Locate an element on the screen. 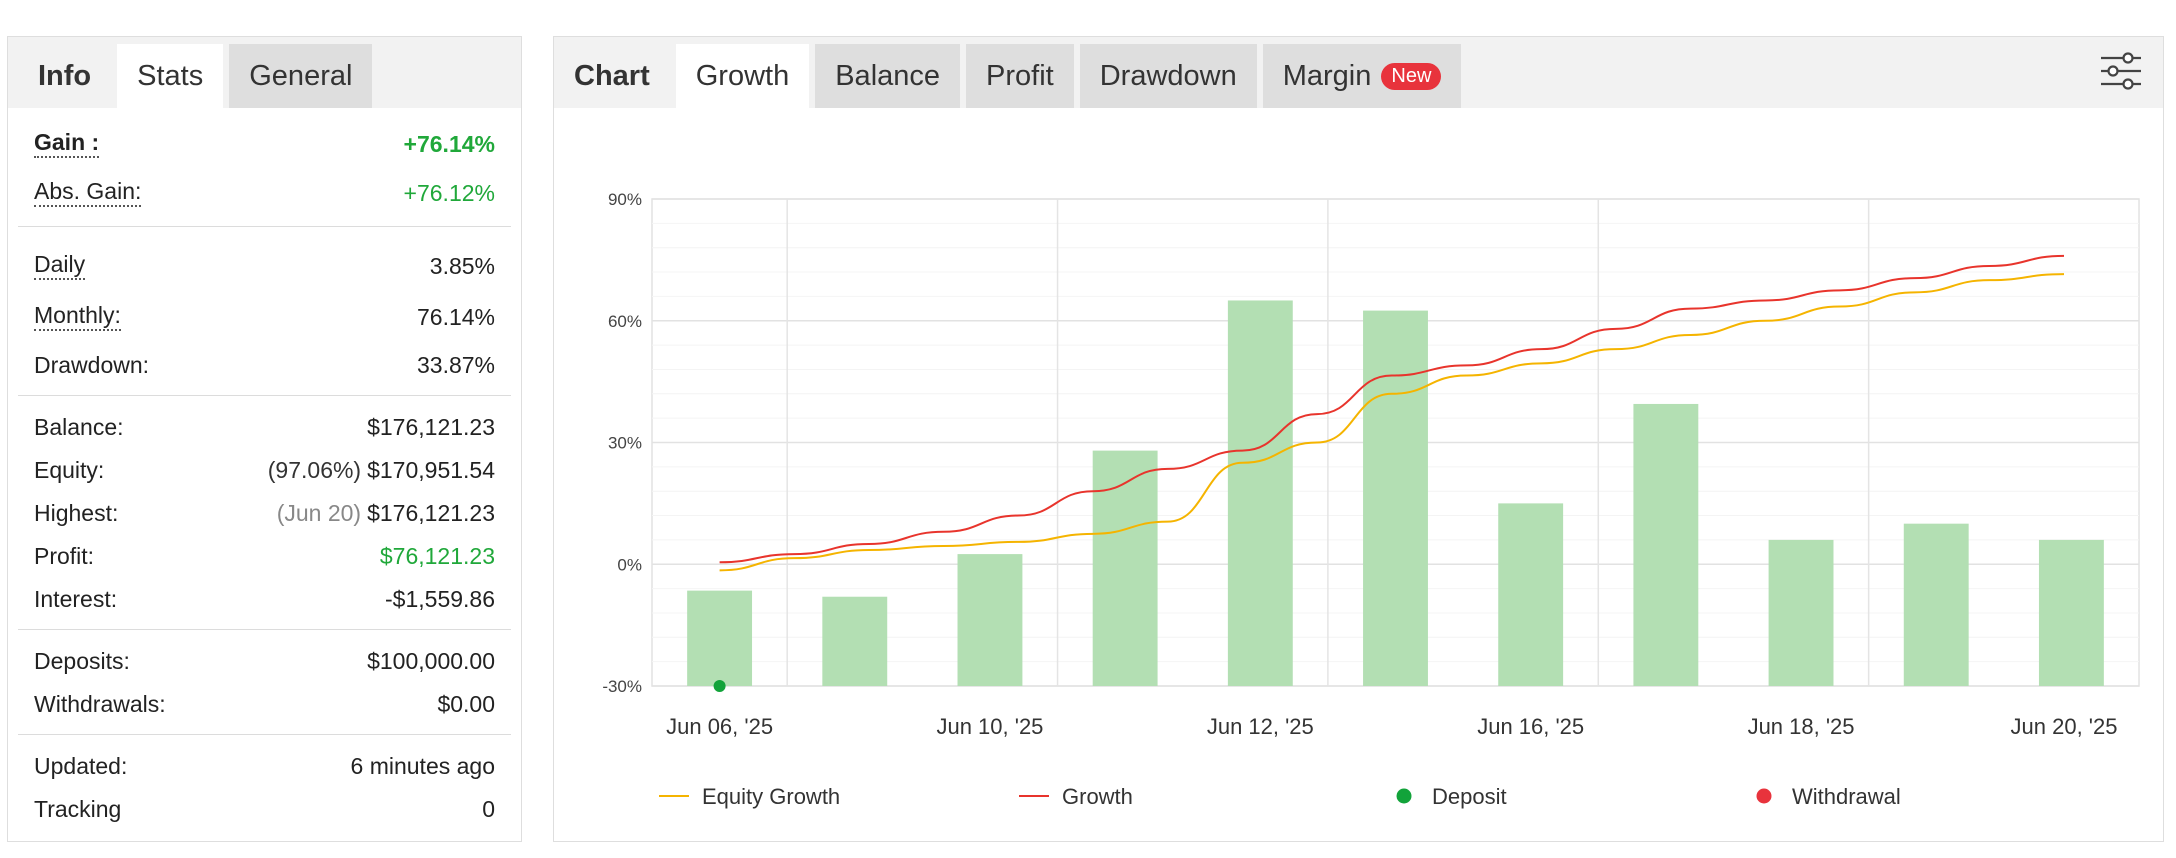 Image resolution: width=2176 pixels, height=858 pixels. deposit-point is located at coordinates (719, 686).